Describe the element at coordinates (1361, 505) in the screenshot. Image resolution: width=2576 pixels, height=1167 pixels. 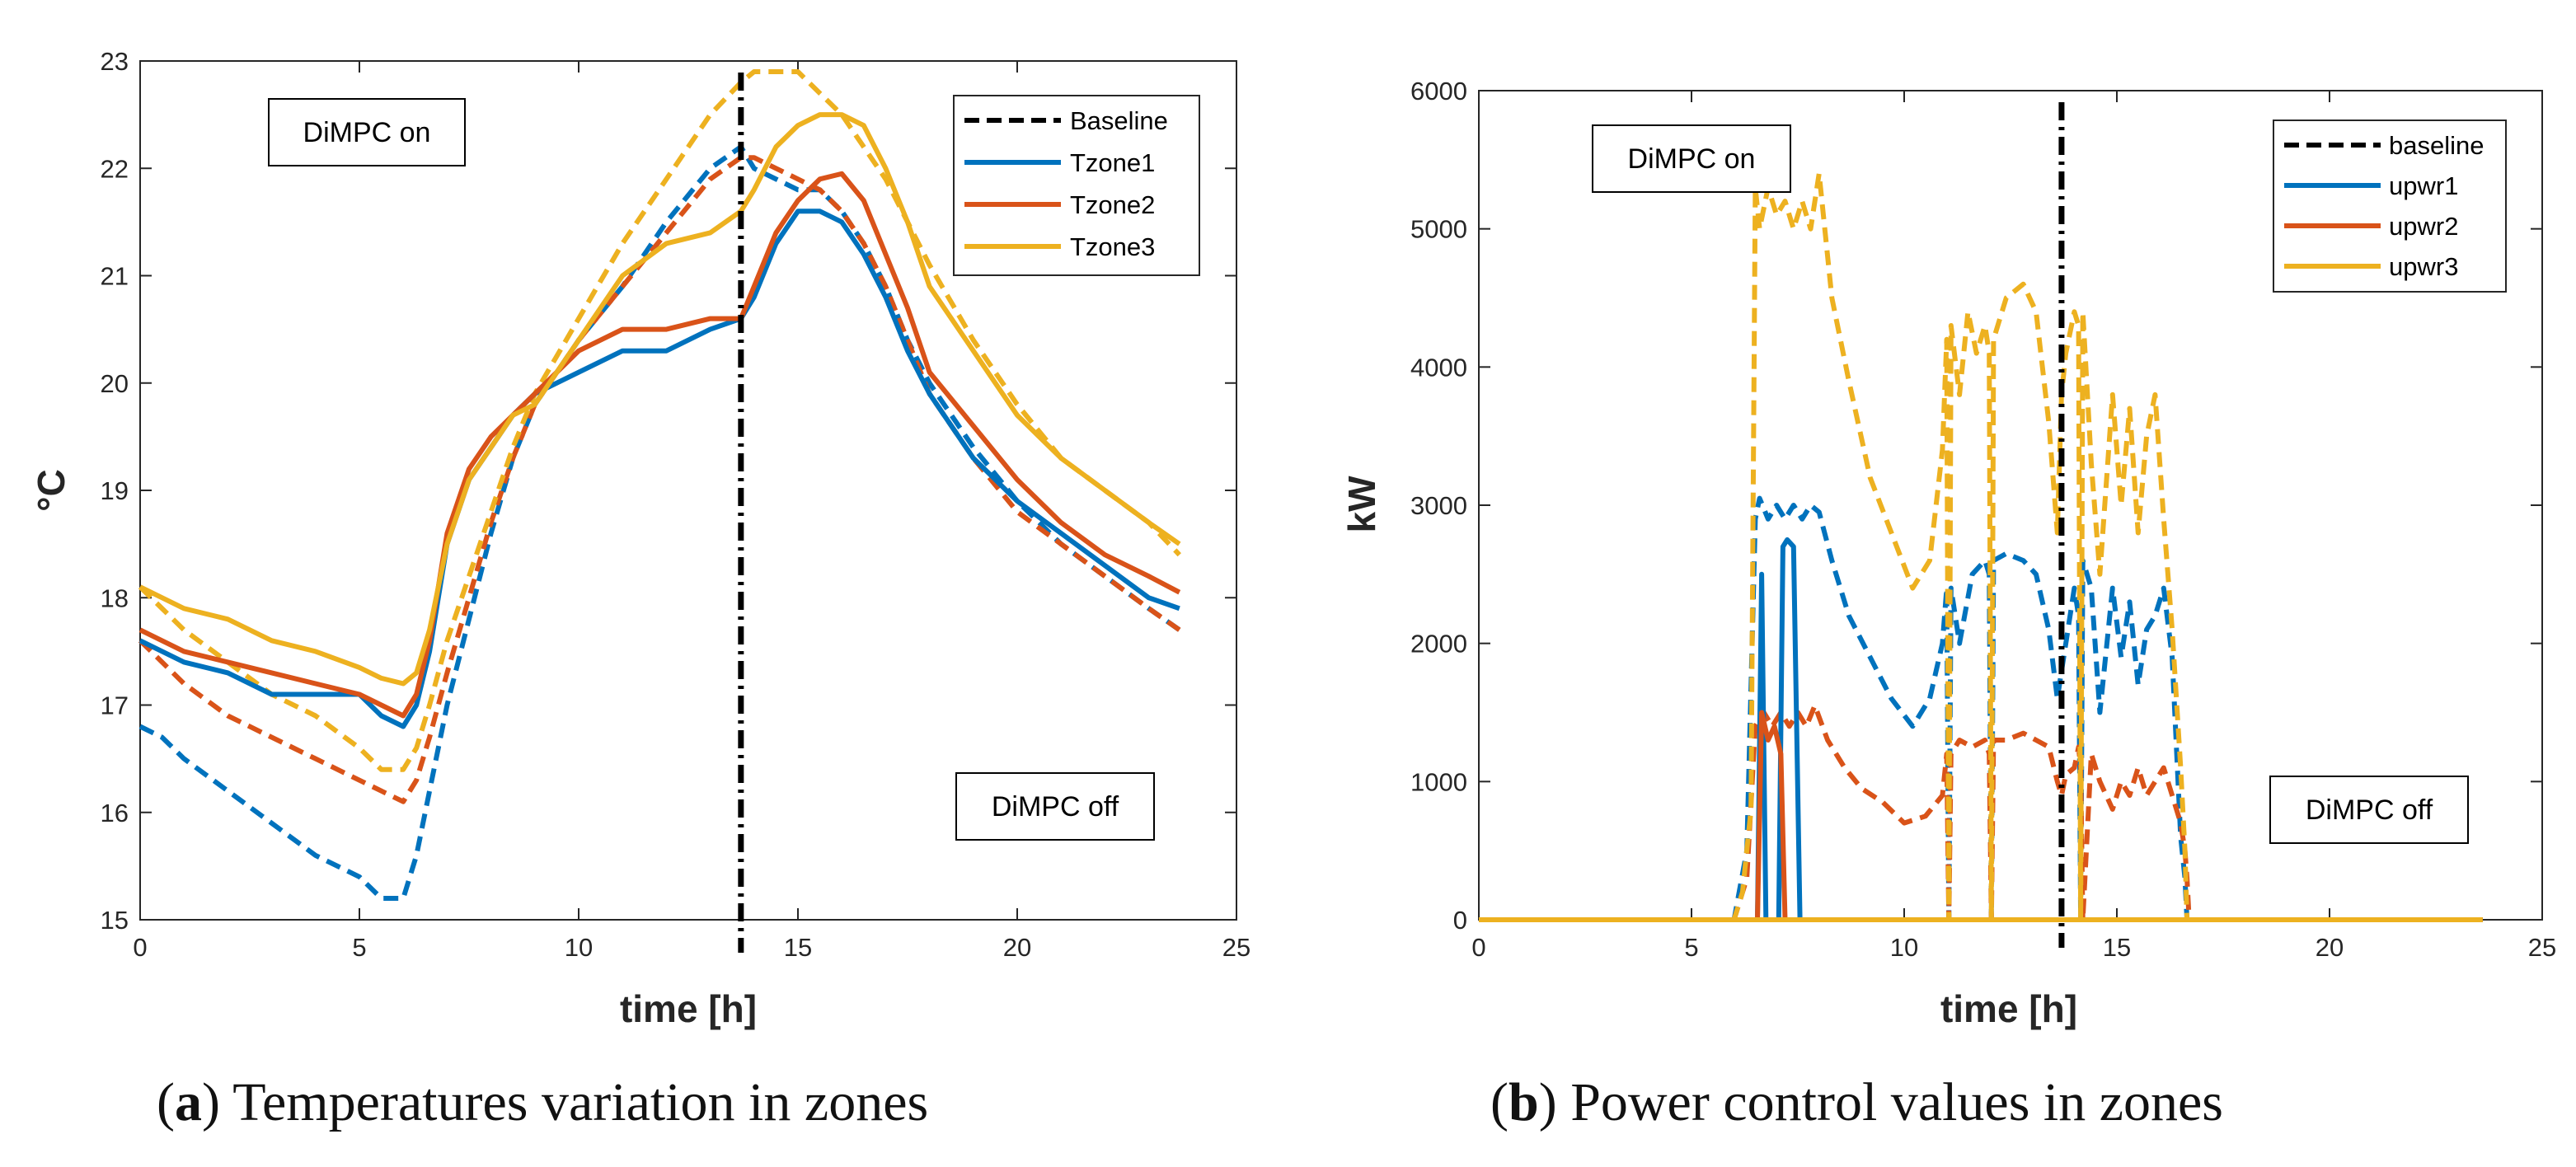
I see `panel-b-ylabel: kW` at that location.